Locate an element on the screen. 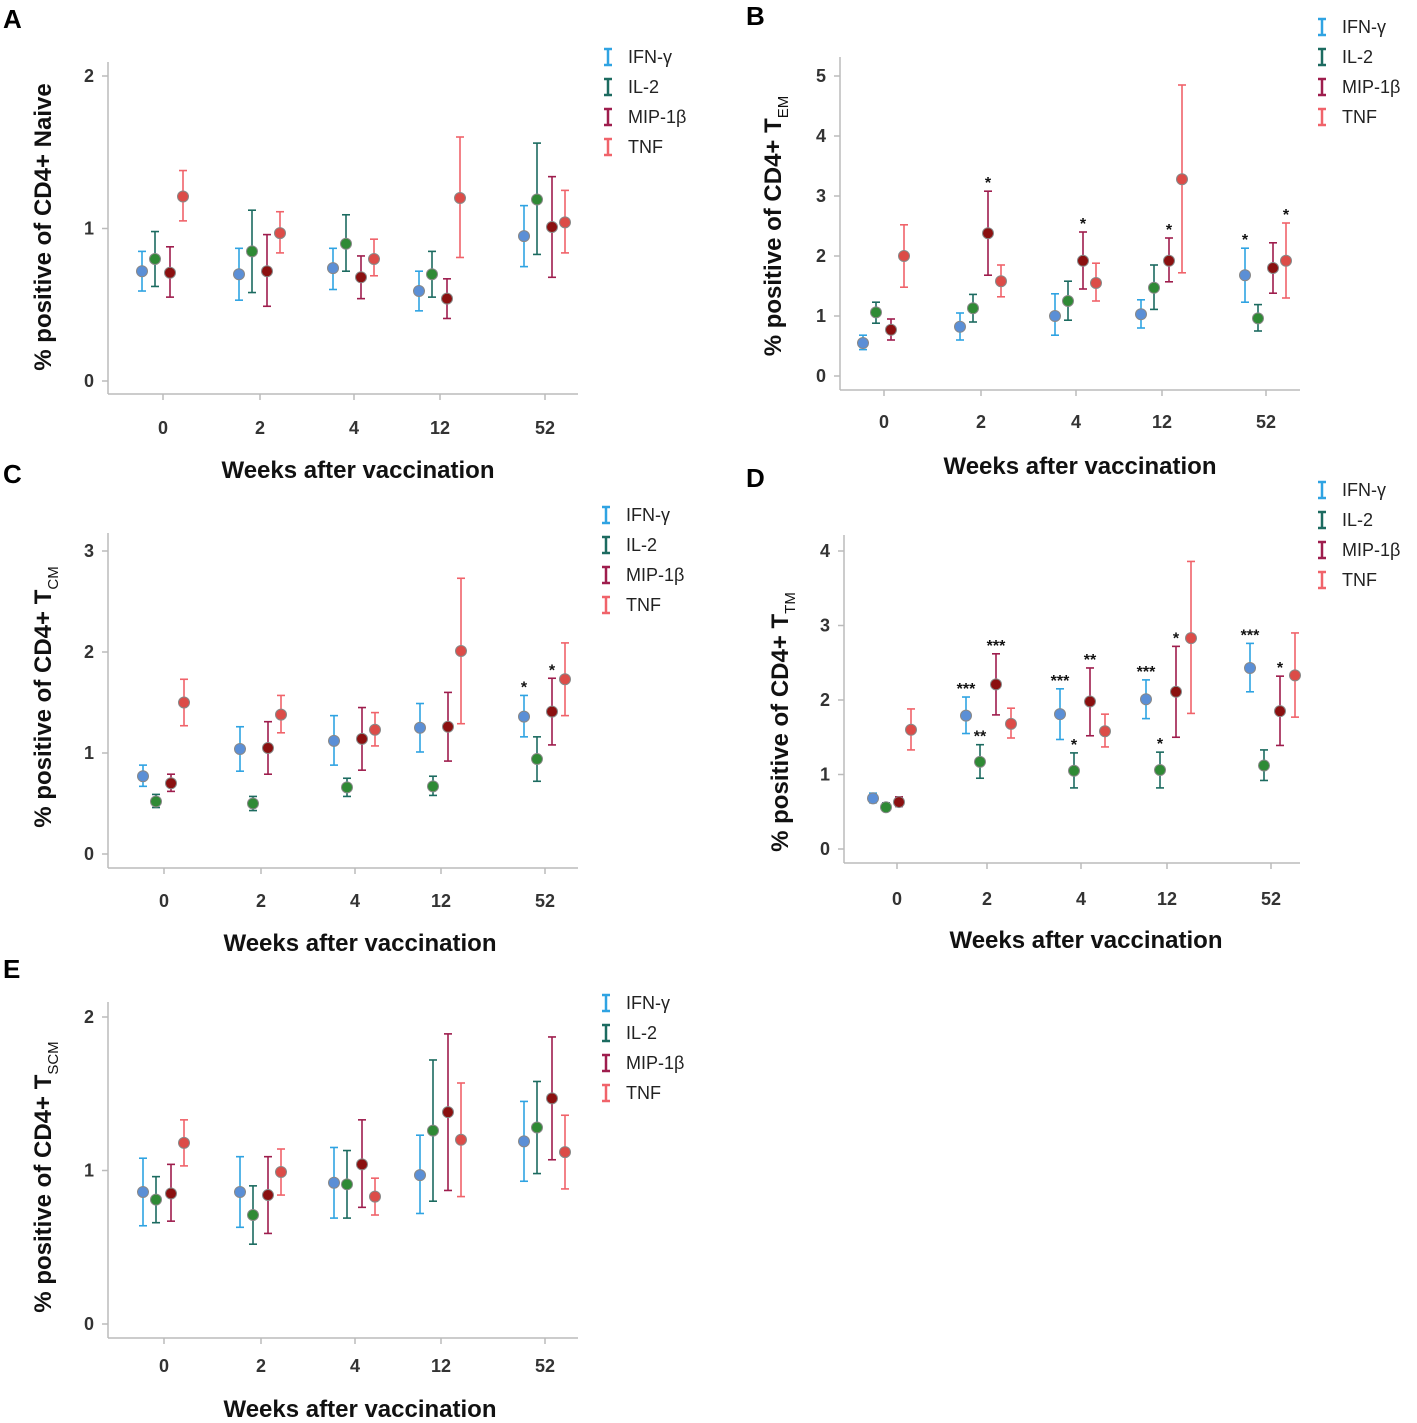 The width and height of the screenshot is (1417, 1423). y-axis-title-main: % positive of CD4+ T is located at coordinates (780, 732).